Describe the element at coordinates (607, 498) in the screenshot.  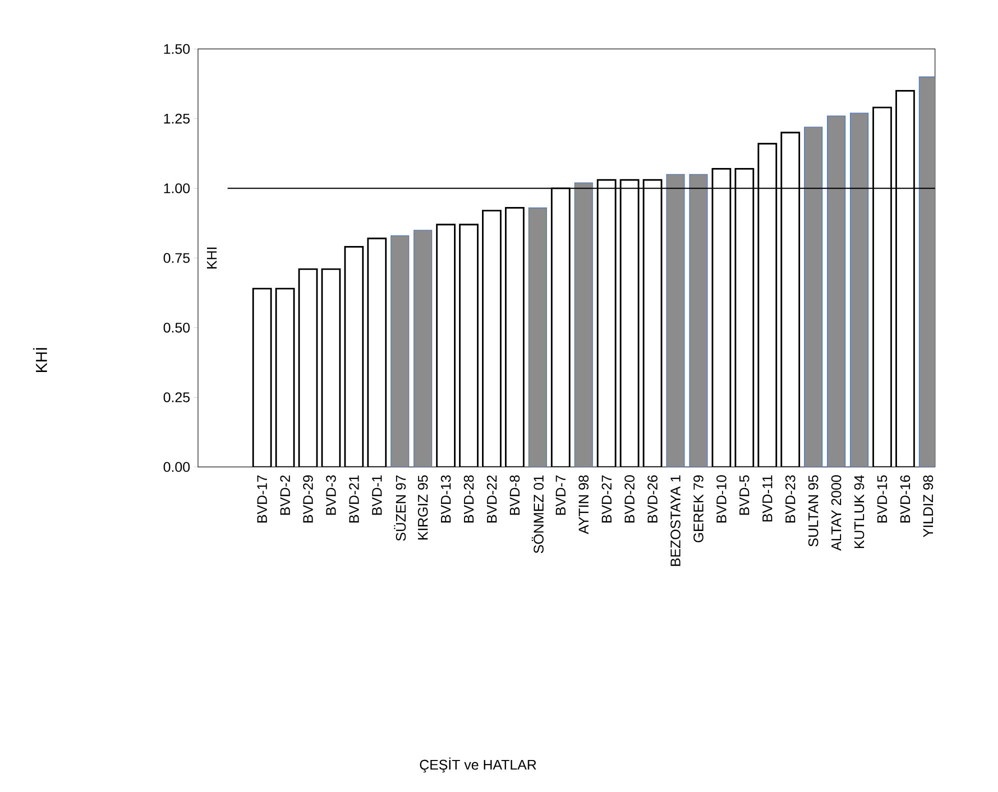
I see `x-tick-label: BVD-27` at that location.